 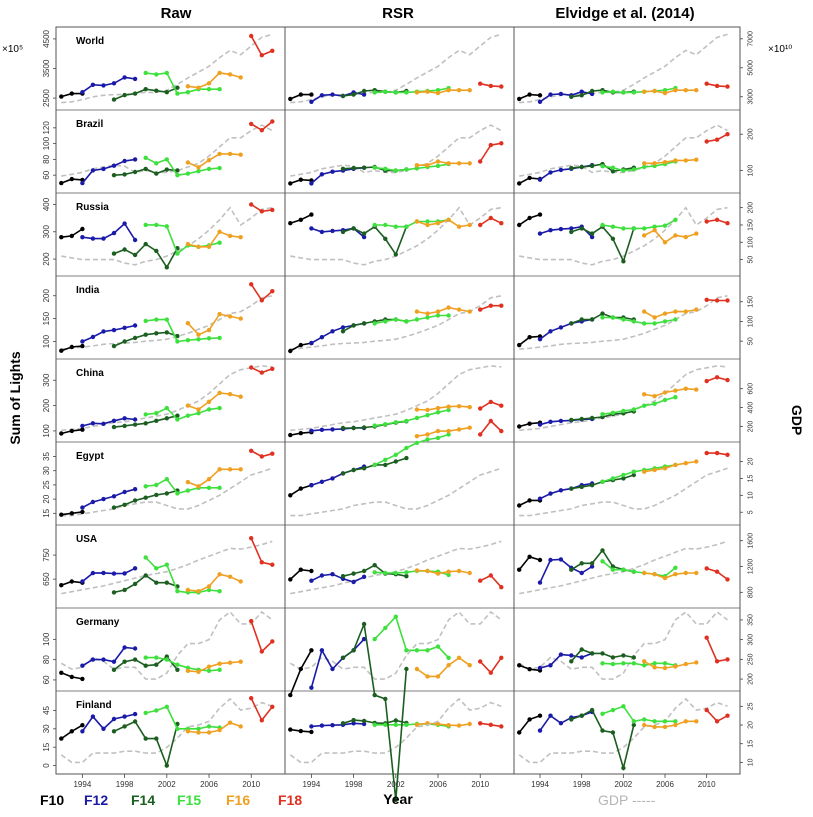 I want to click on col-title-raw: Raw, so click(x=176, y=13).